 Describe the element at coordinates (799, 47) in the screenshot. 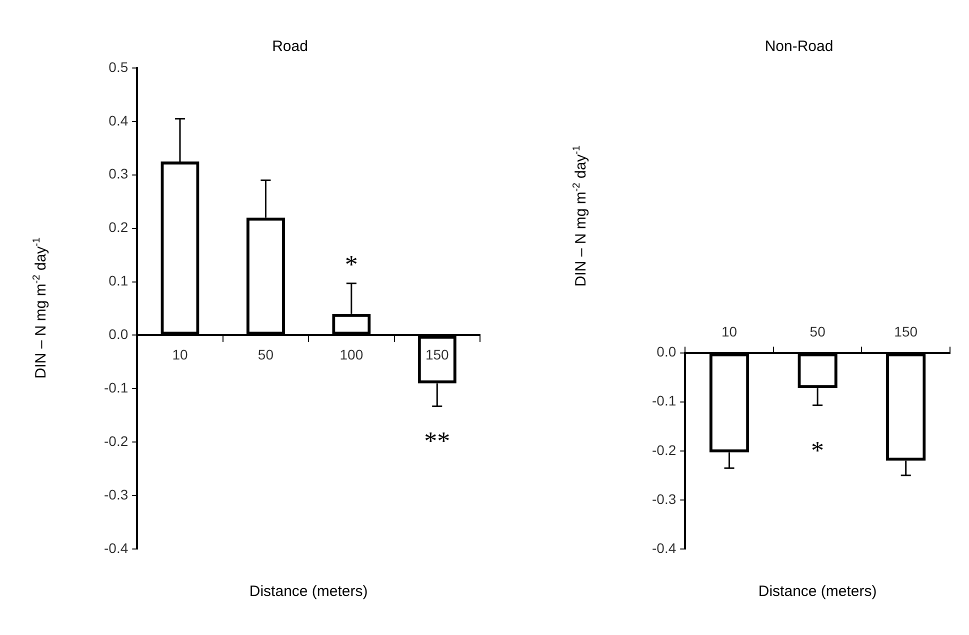

I see `chart-title: Non-Road` at that location.